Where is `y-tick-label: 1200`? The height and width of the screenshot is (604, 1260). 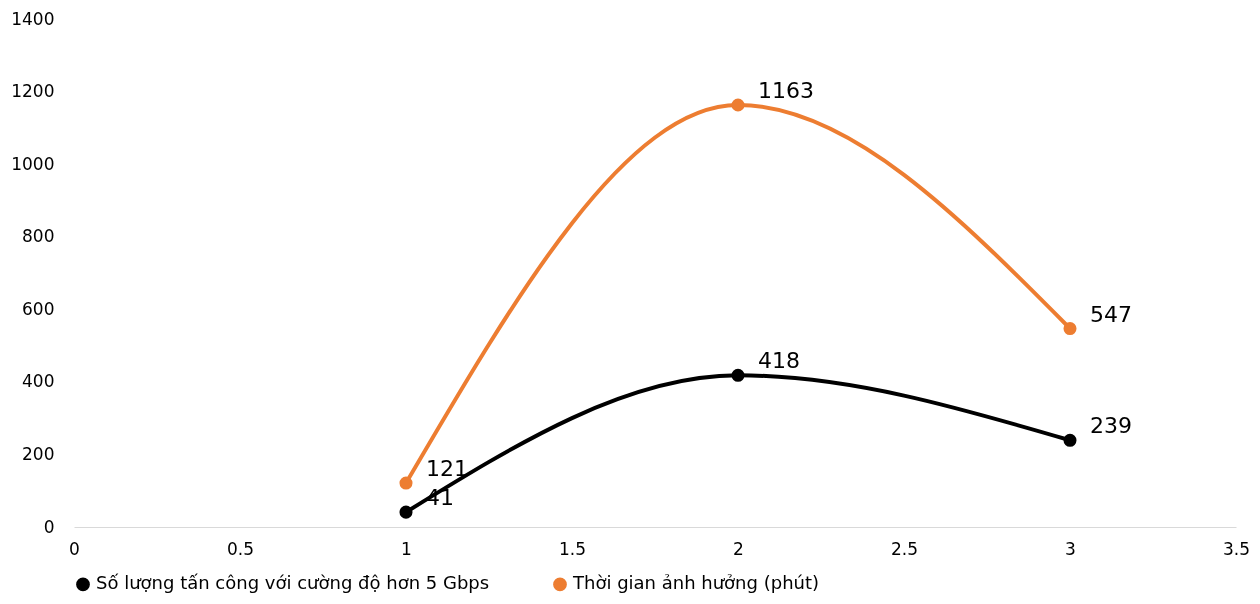 y-tick-label: 1200 is located at coordinates (33, 91).